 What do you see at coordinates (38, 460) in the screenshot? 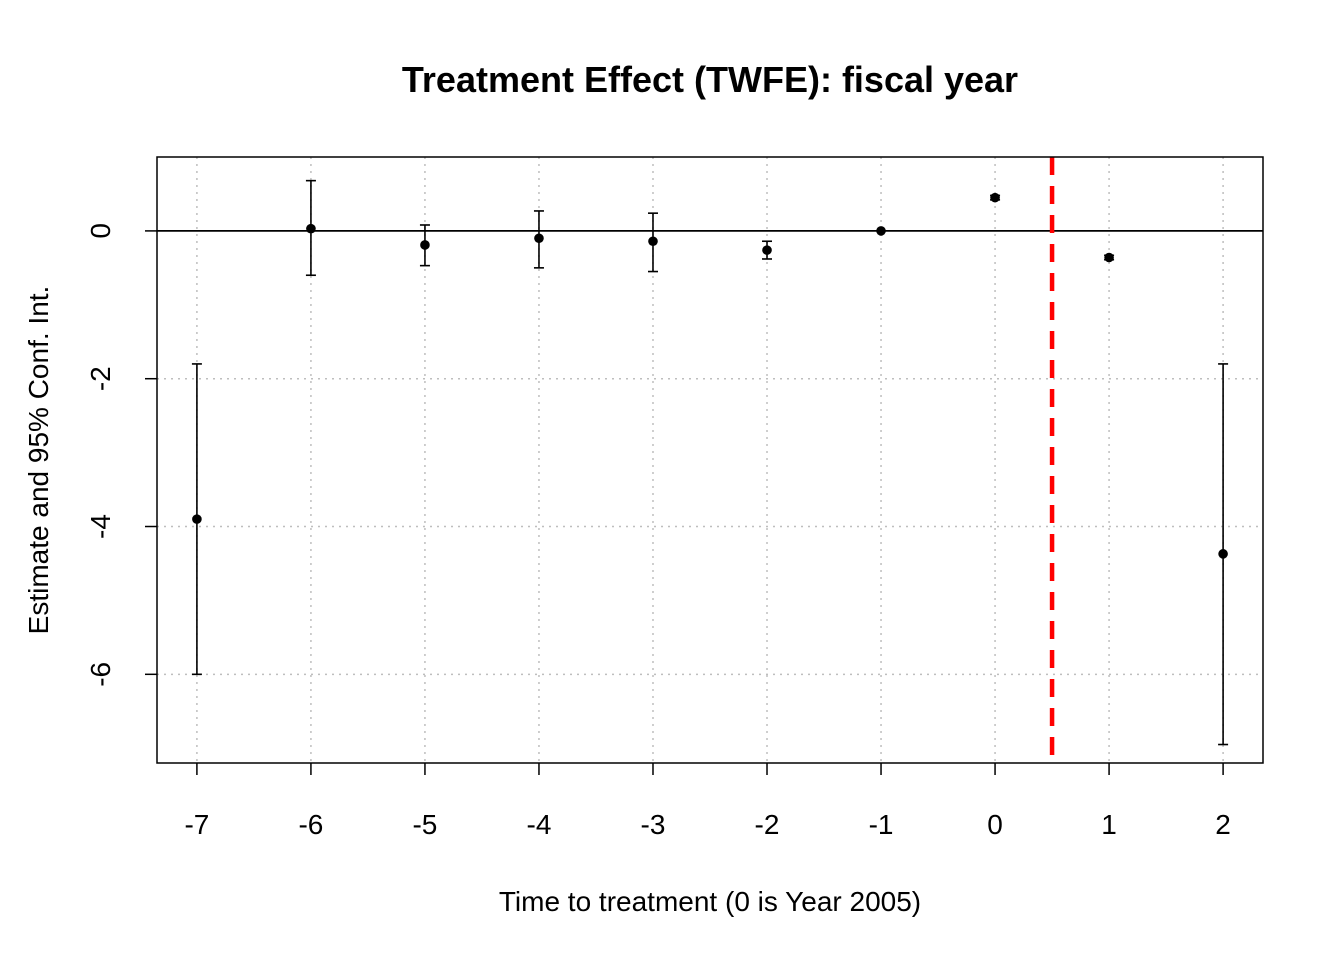
I see `y-axis-label: Estimate and 95% Conf. Int.` at bounding box center [38, 460].